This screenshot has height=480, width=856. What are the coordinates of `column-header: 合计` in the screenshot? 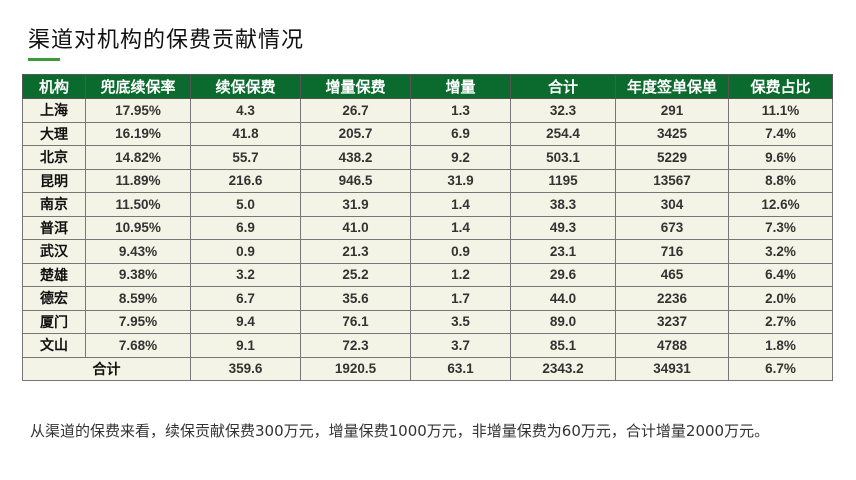 It's located at (563, 86).